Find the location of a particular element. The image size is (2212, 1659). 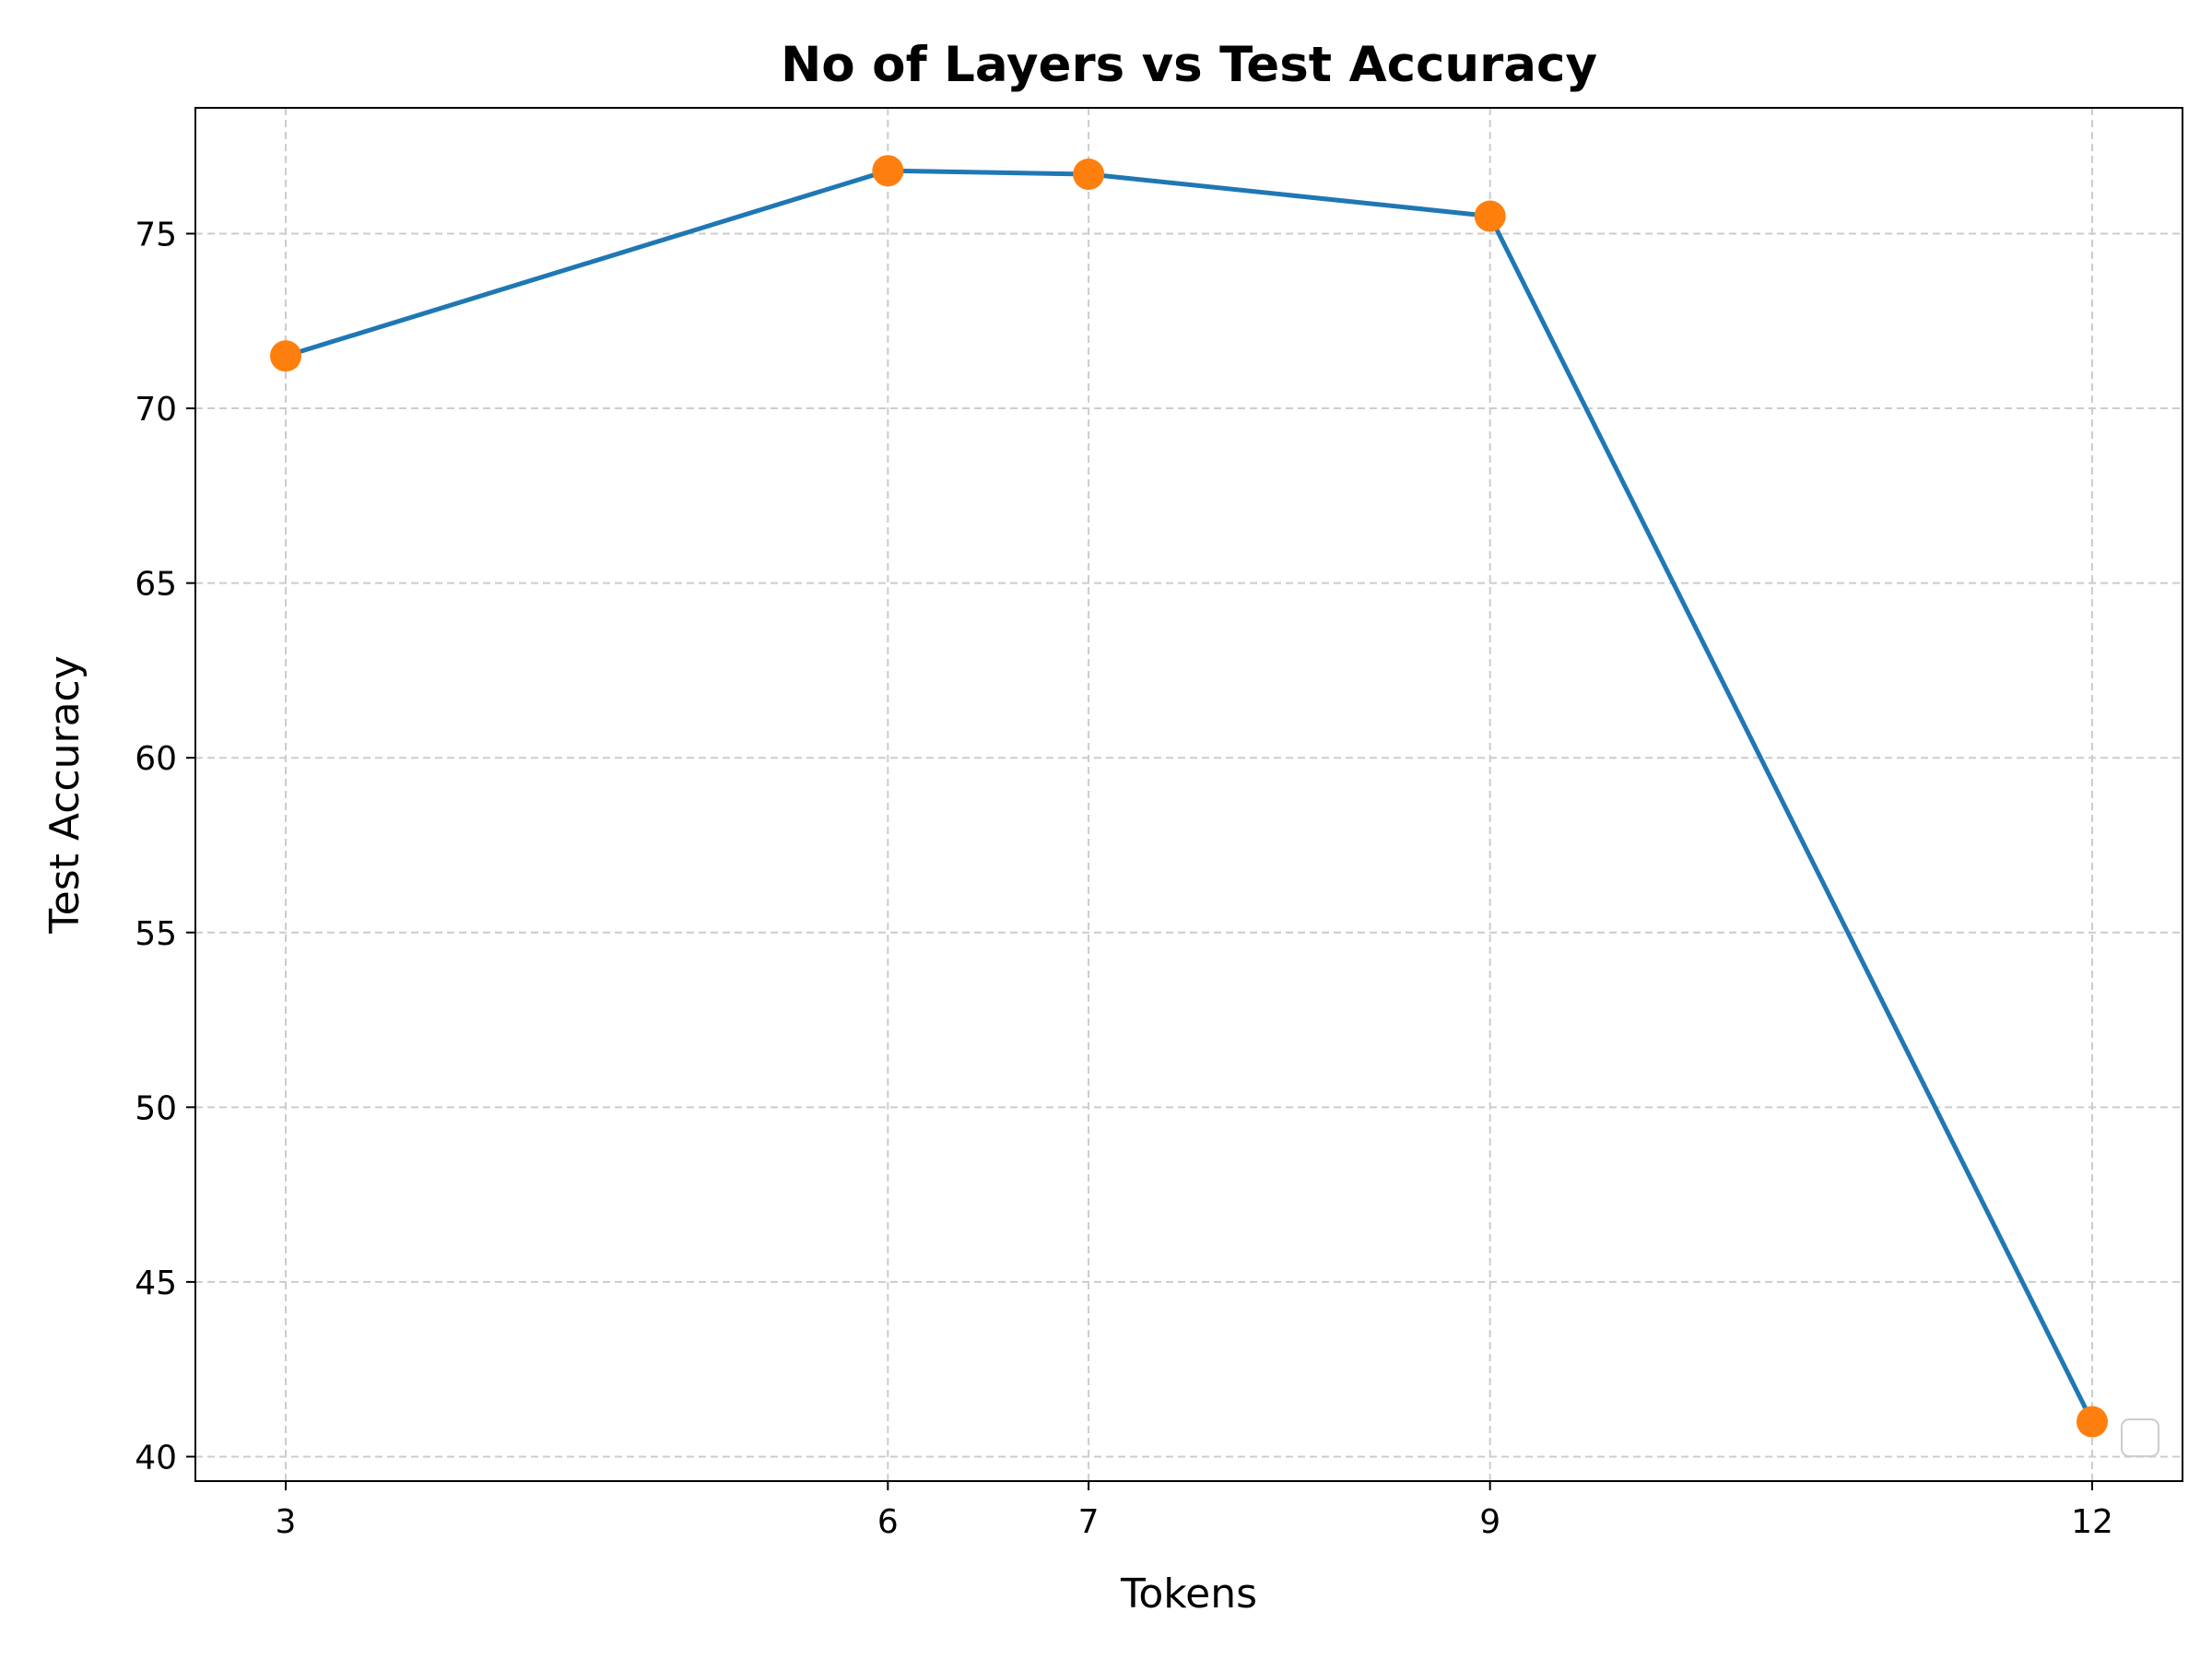

x-tick-label: 12 is located at coordinates (2092, 1522).